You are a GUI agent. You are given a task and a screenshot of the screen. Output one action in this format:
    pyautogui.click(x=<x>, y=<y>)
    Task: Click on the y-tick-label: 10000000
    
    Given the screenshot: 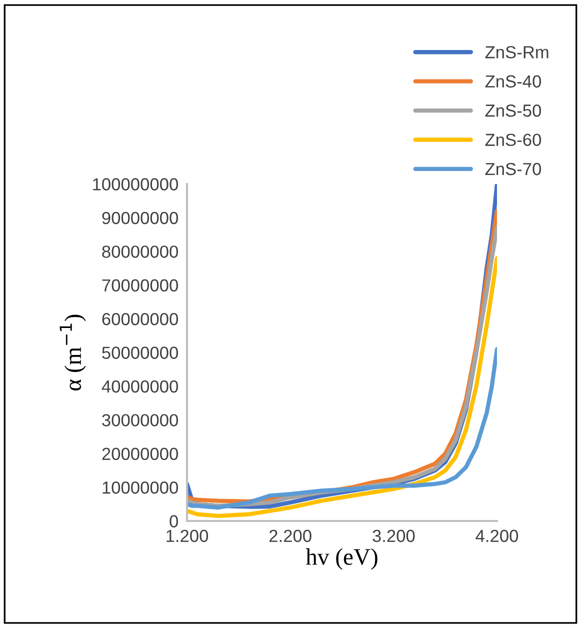 What is the action you would take?
    pyautogui.click(x=140, y=487)
    